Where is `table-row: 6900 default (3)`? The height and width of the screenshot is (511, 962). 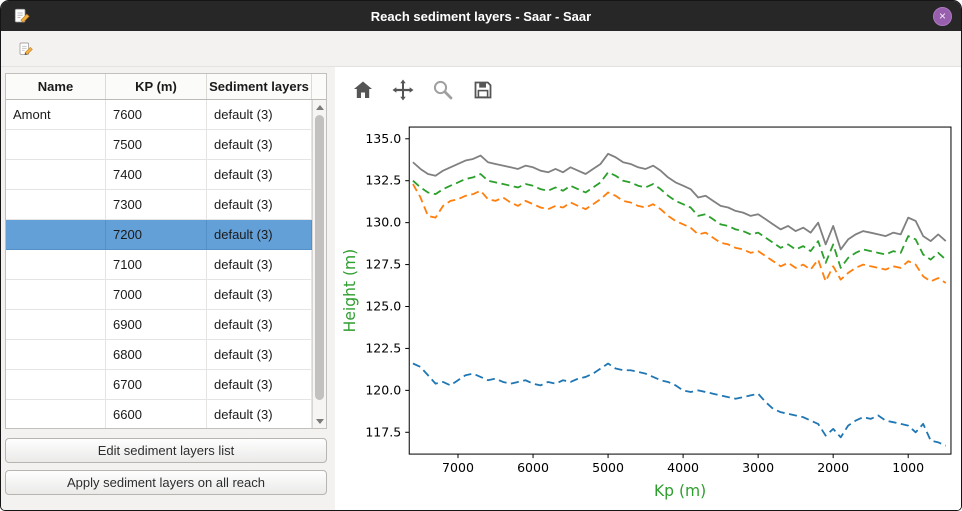
table-row: 6900 default (3) is located at coordinates (159, 325).